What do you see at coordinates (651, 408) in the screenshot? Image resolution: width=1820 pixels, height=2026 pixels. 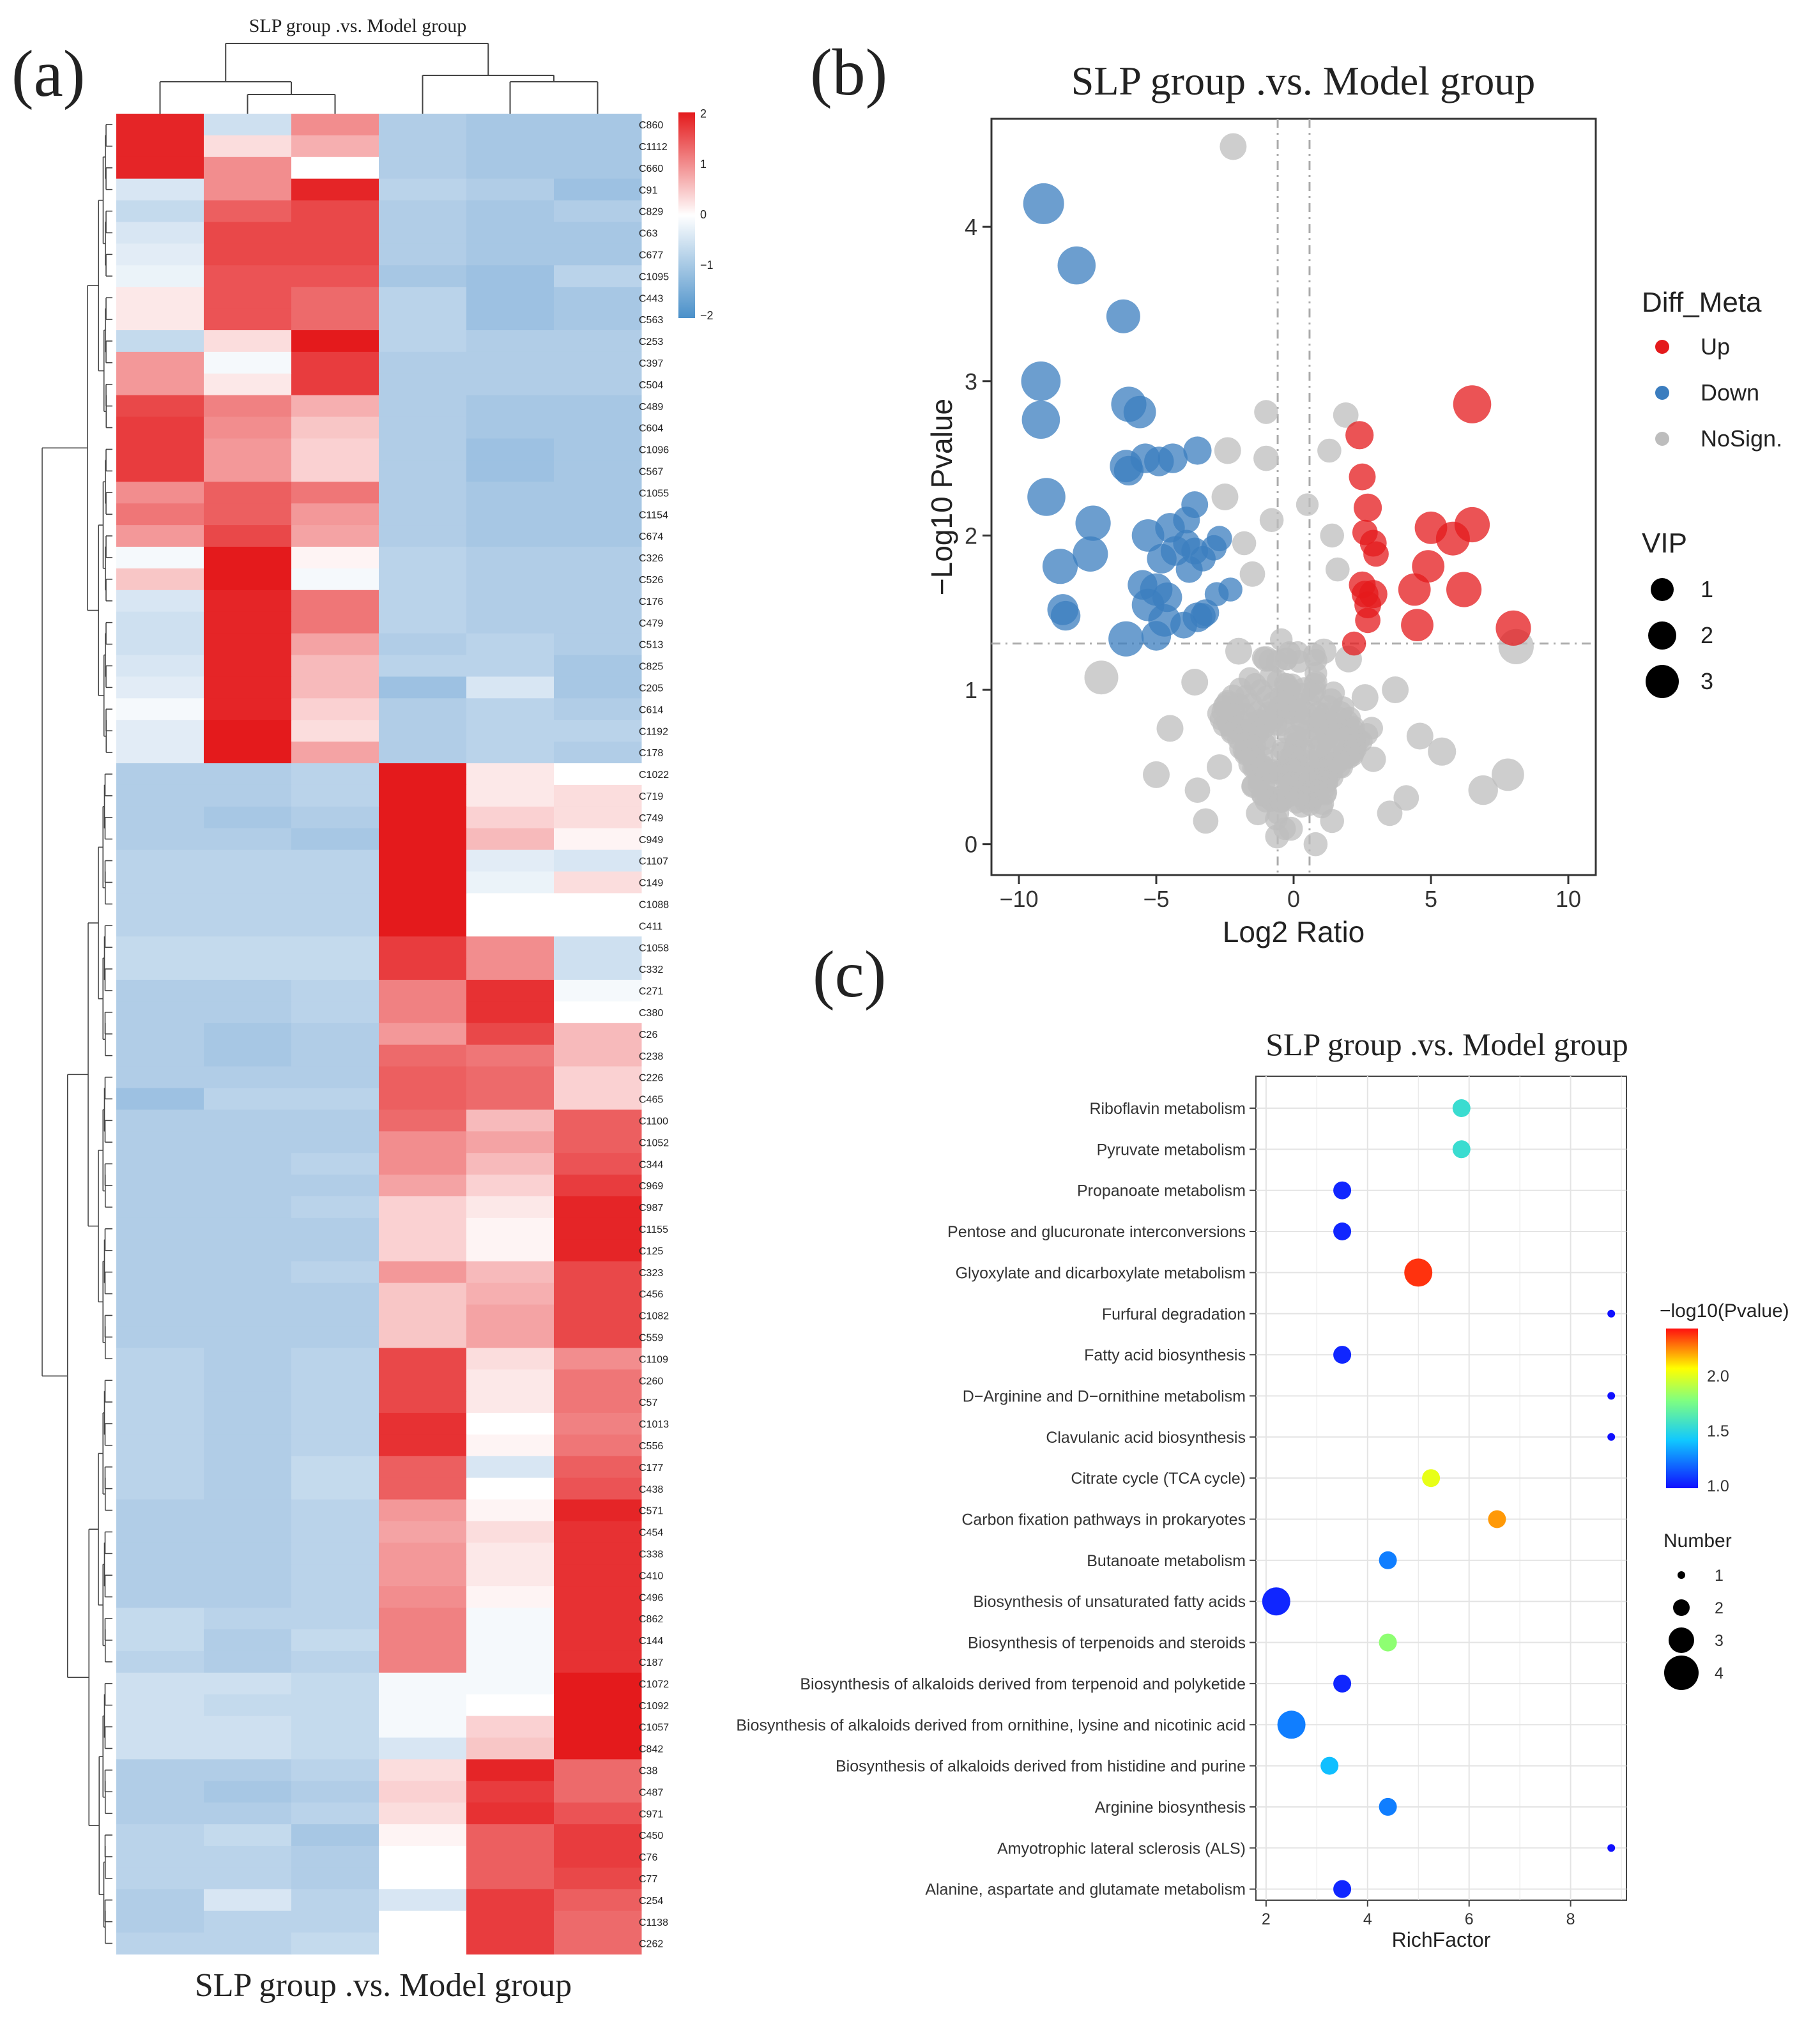 I see `heatmap-row-label: C489` at bounding box center [651, 408].